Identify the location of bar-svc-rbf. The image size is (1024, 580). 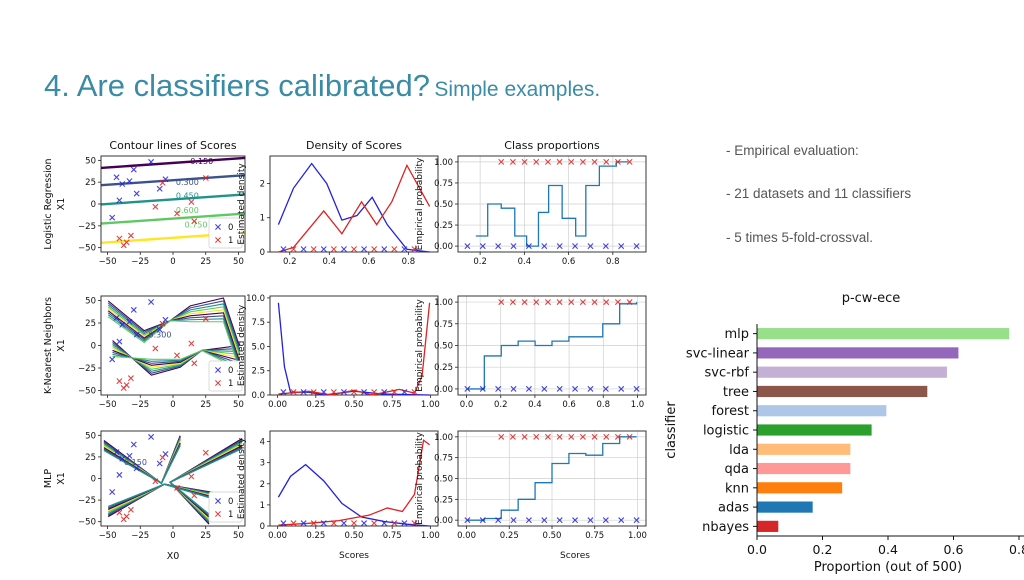
(852, 372).